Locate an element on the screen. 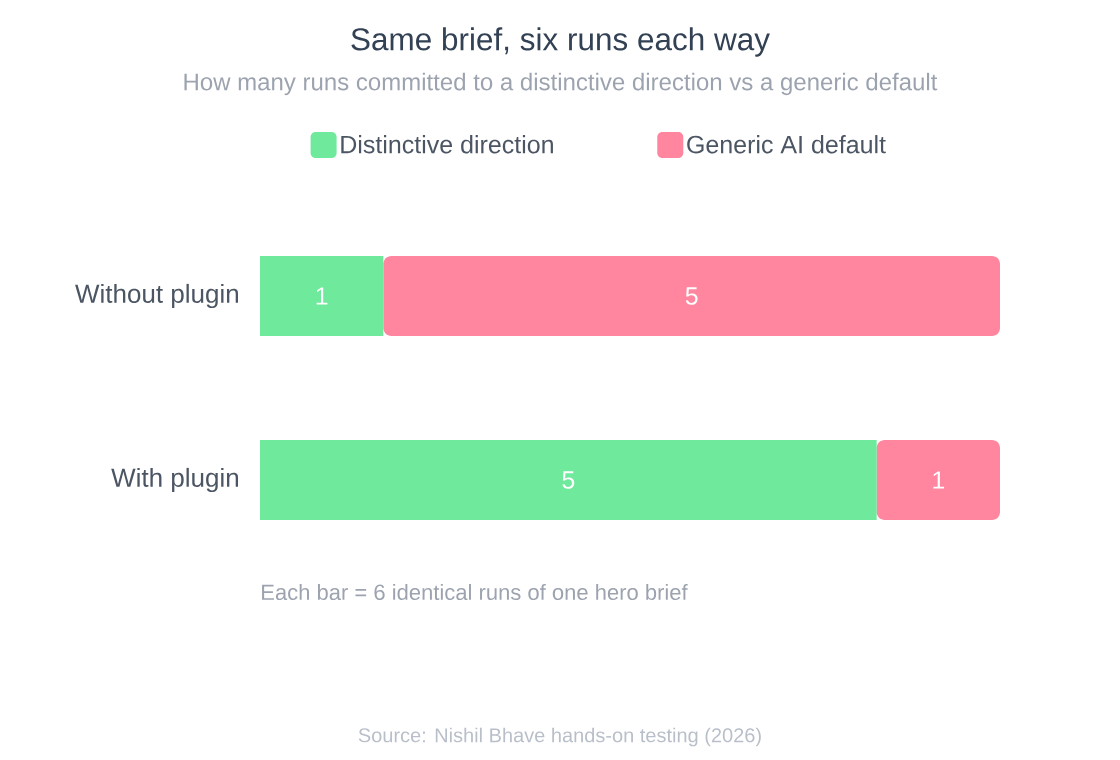 The width and height of the screenshot is (1120, 760). legend-label: Generic AI default is located at coordinates (786, 144).